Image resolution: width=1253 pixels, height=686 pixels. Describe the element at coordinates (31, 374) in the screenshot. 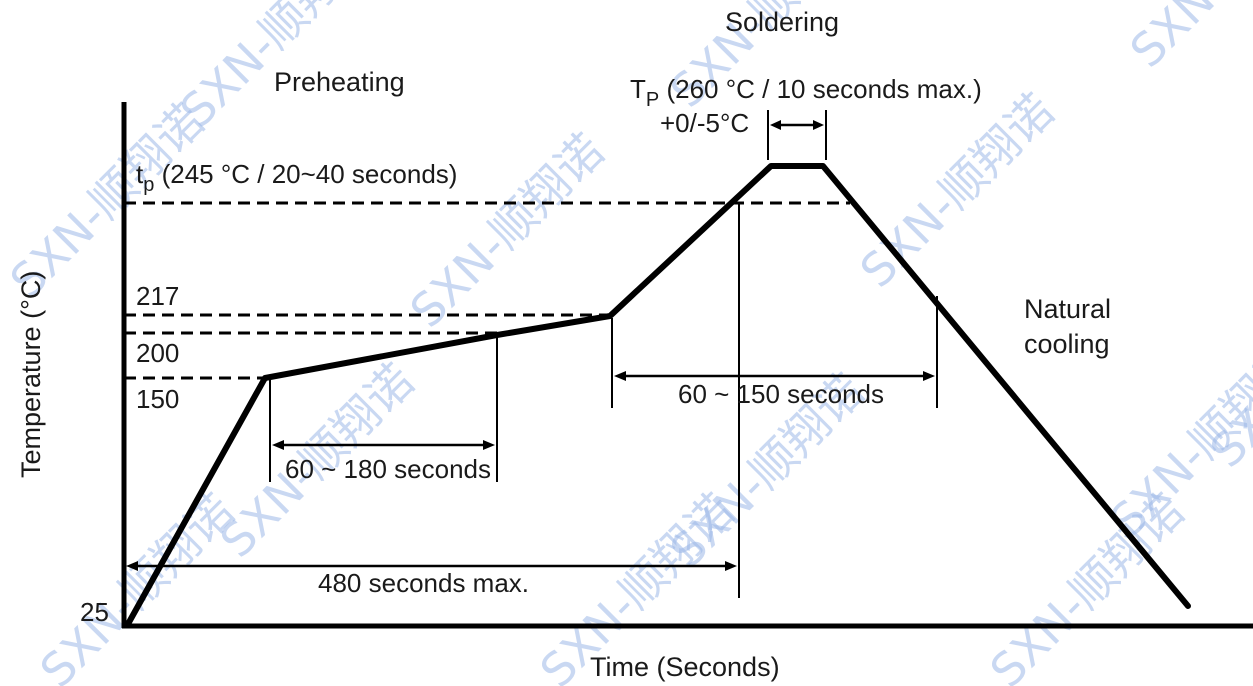

I see `y-axis-title: Temperature (°C)` at that location.